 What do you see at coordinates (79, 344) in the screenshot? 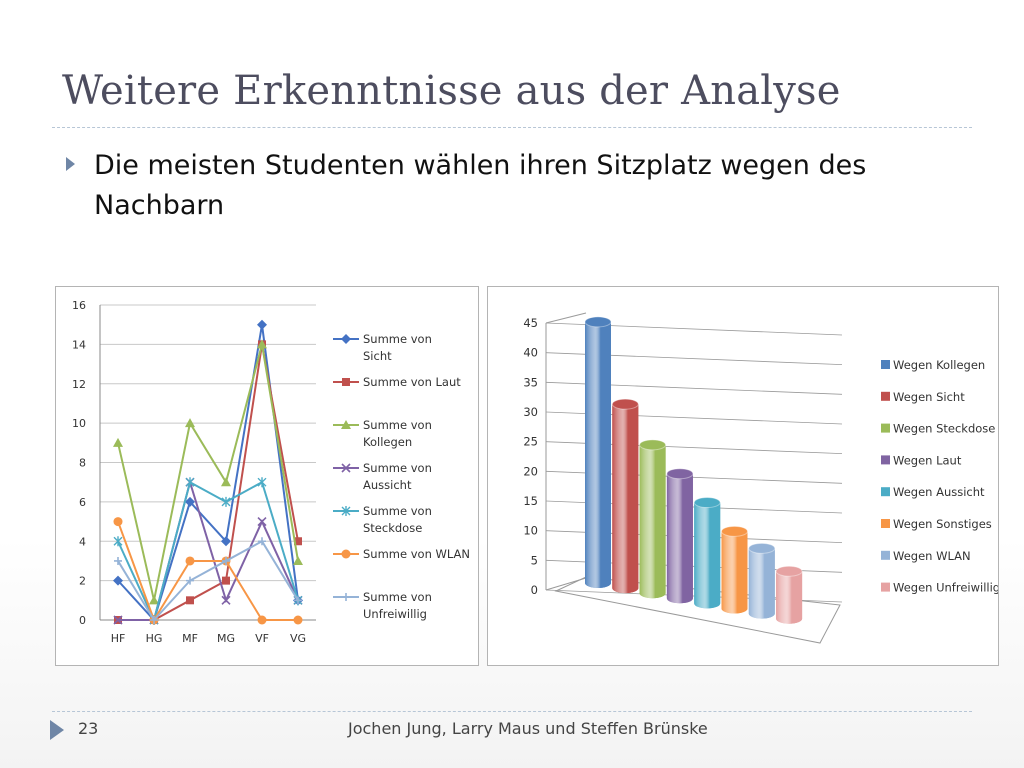
I see `y-tick-label: 14` at bounding box center [79, 344].